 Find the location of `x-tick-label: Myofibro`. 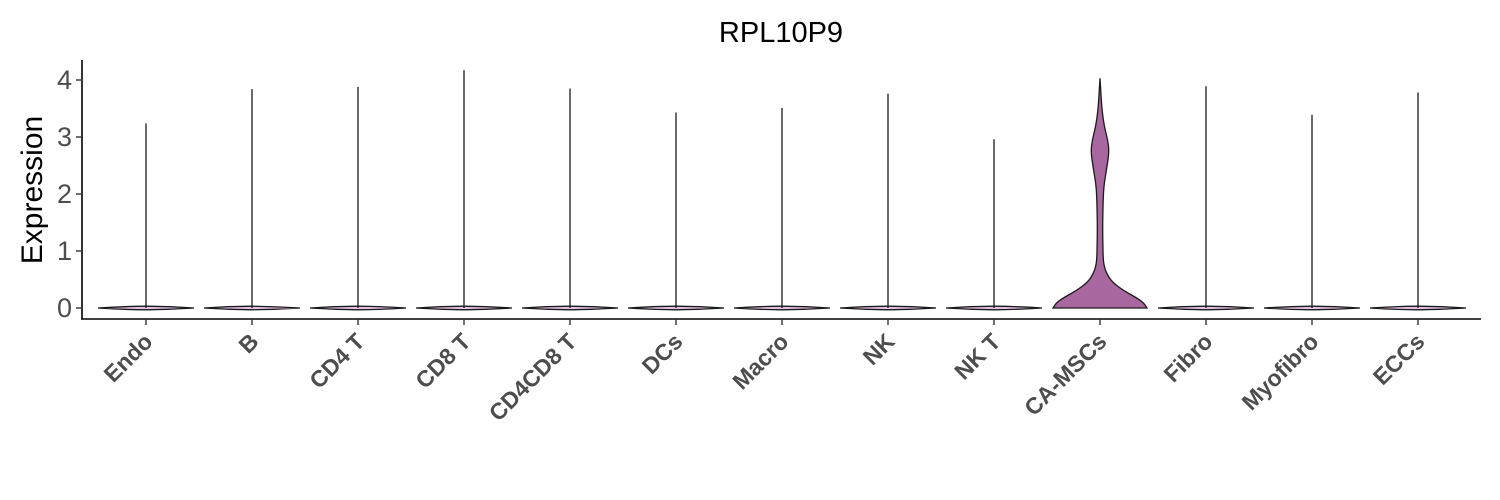

x-tick-label: Myofibro is located at coordinates (1279, 371).